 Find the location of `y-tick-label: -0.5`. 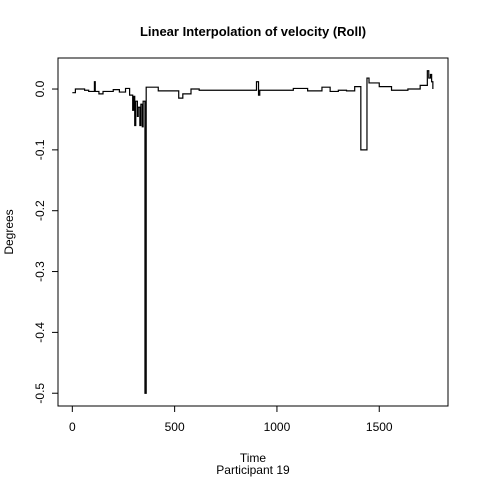

y-tick-label: -0.5 is located at coordinates (40, 393).